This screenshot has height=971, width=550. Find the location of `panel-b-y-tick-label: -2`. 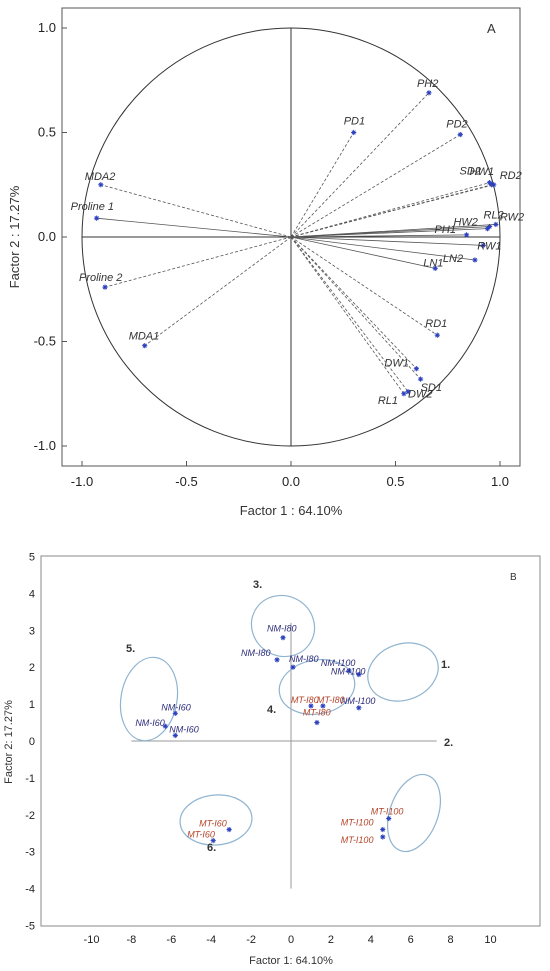

panel-b-y-tick-label: -2 is located at coordinates (30, 816).